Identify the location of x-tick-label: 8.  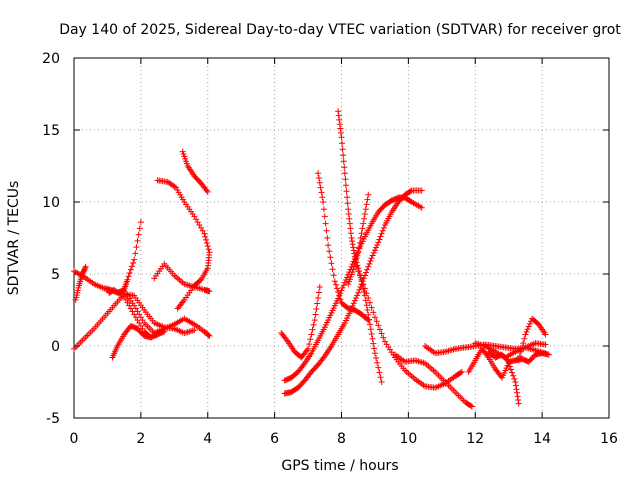
(341, 439).